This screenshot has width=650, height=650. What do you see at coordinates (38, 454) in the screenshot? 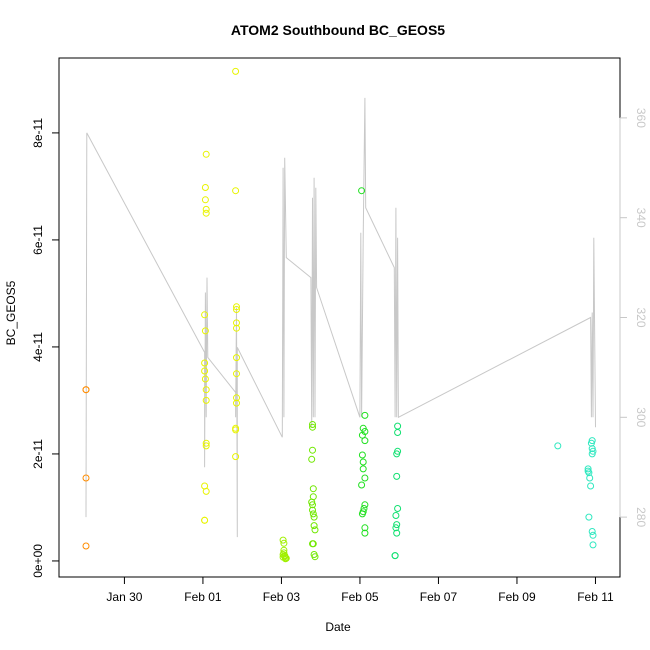
I see `y-tick-label: 2e-11` at bounding box center [38, 454].